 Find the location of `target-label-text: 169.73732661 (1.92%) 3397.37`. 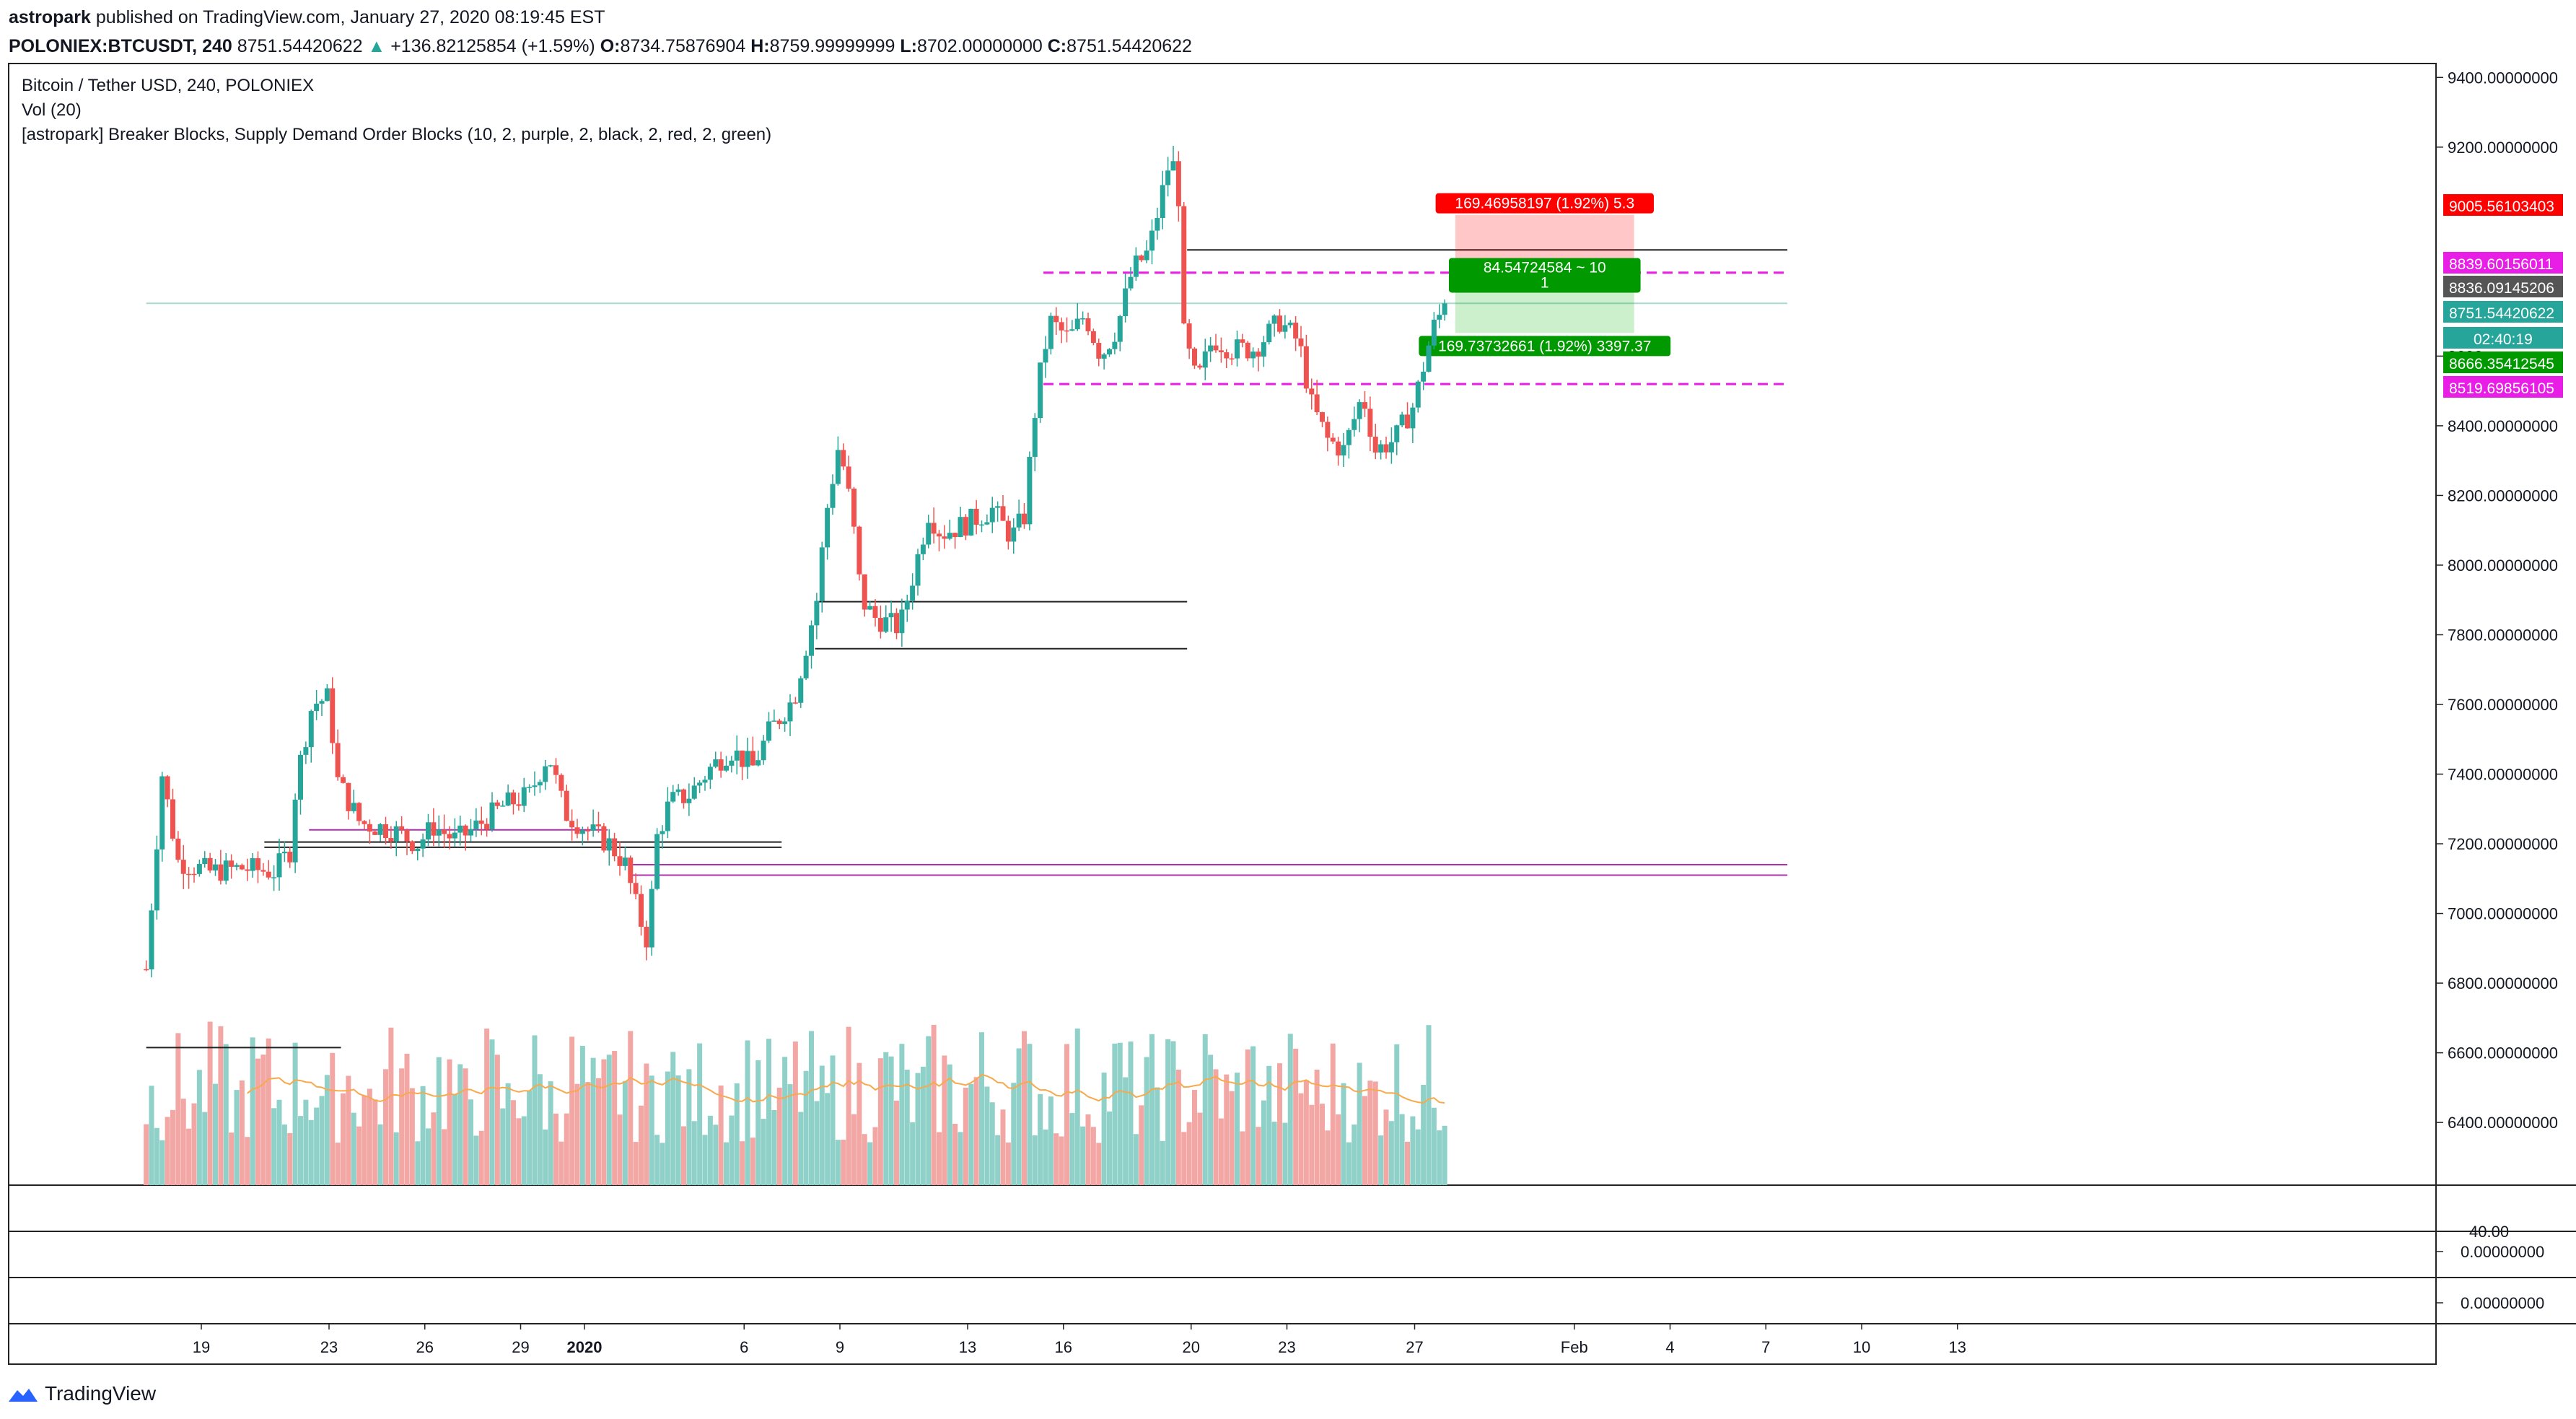

target-label-text: 169.73732661 (1.92%) 3397.37 is located at coordinates (1544, 346).